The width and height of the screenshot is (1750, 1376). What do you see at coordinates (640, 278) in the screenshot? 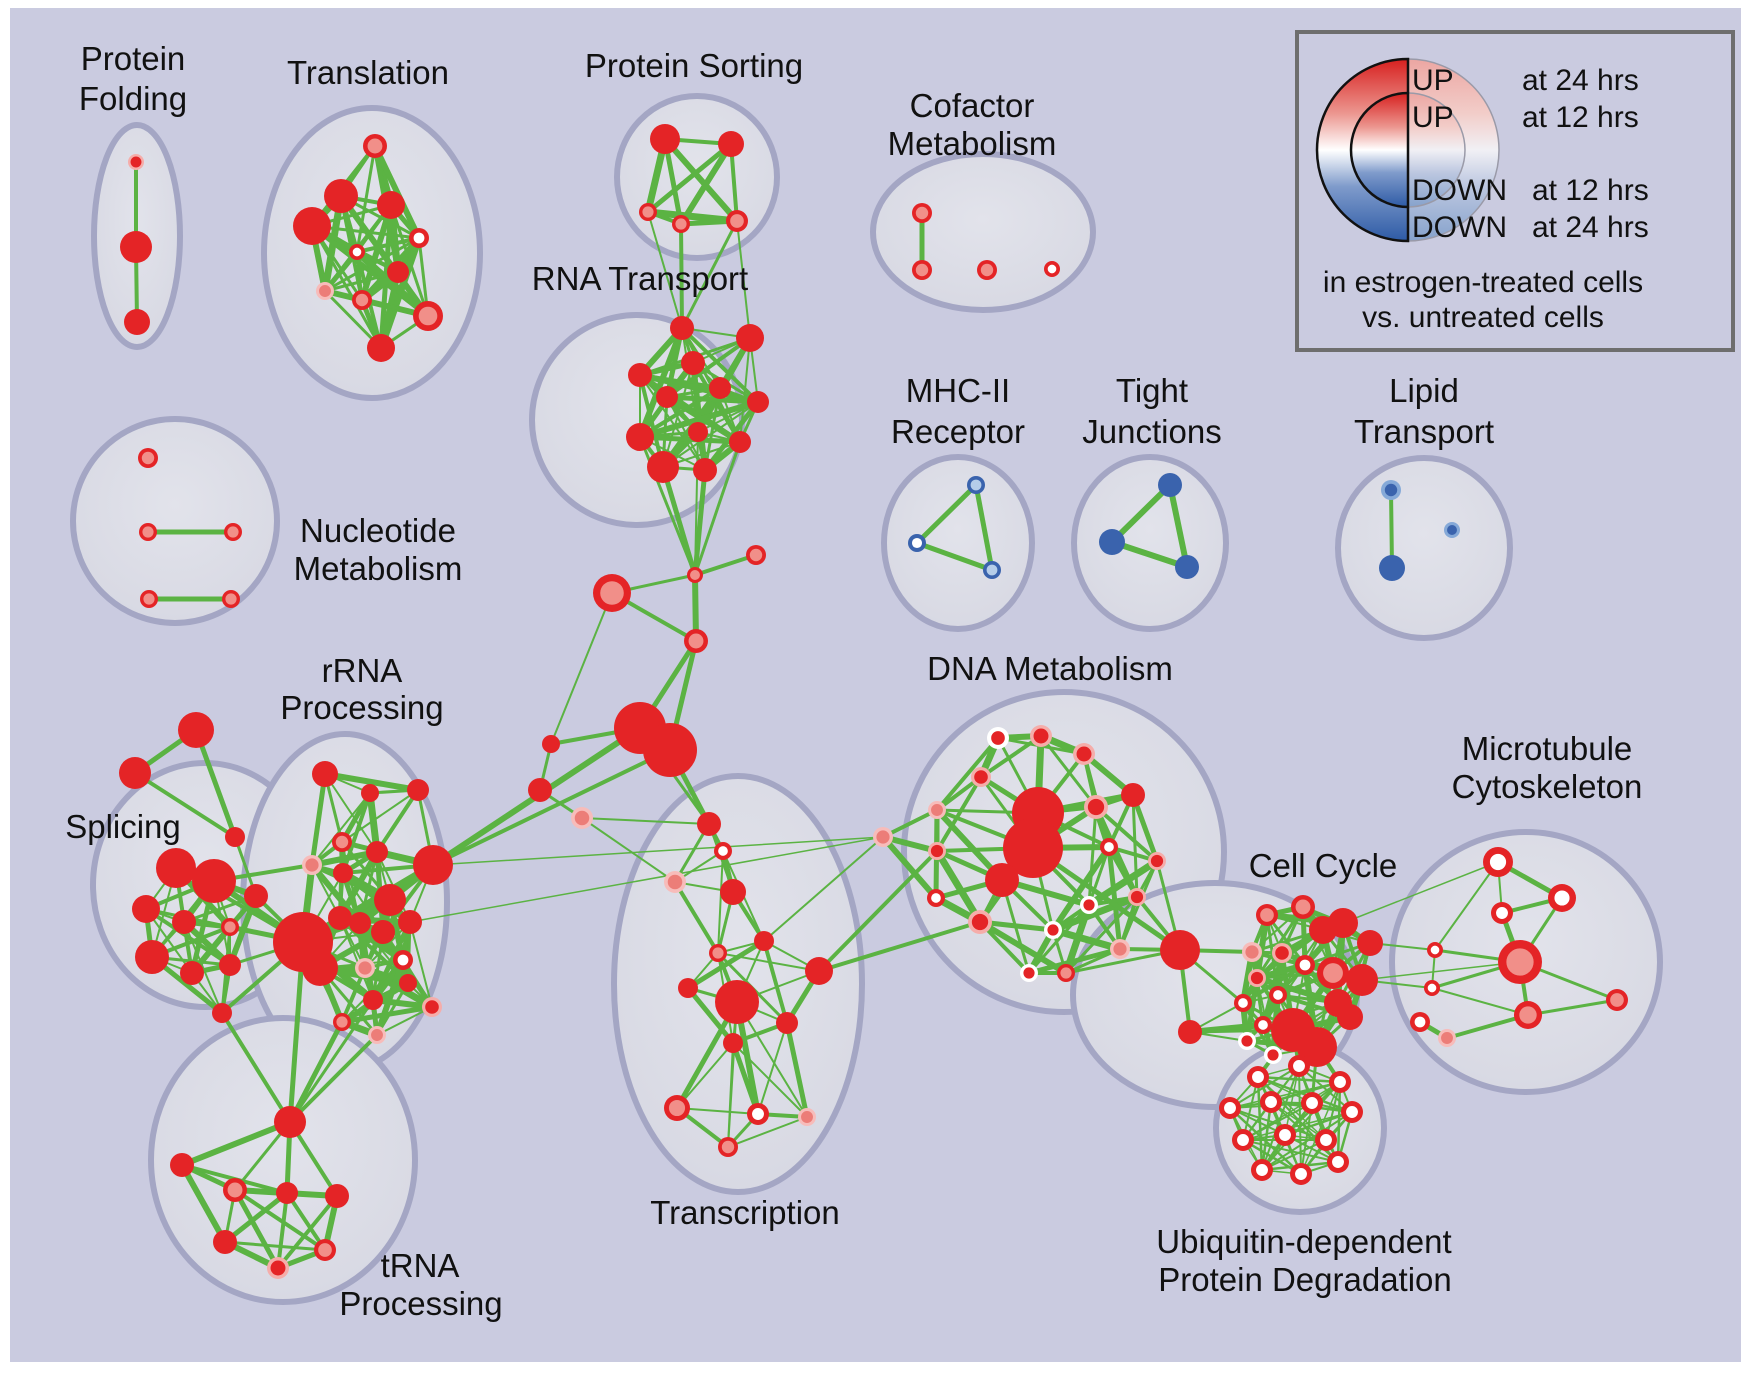
I see `cluster-label-rna-transport: RNA Transport` at bounding box center [640, 278].